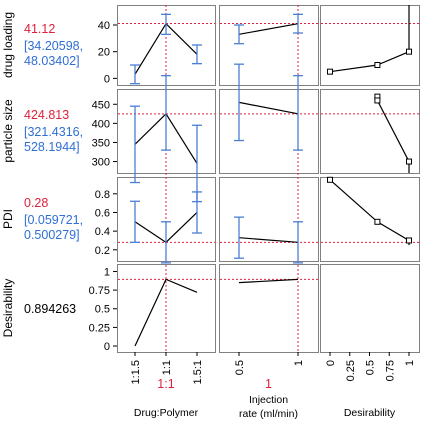 This screenshot has width=421, height=428. Describe the element at coordinates (46, 115) in the screenshot. I see `response-current-value: 424.813` at that location.